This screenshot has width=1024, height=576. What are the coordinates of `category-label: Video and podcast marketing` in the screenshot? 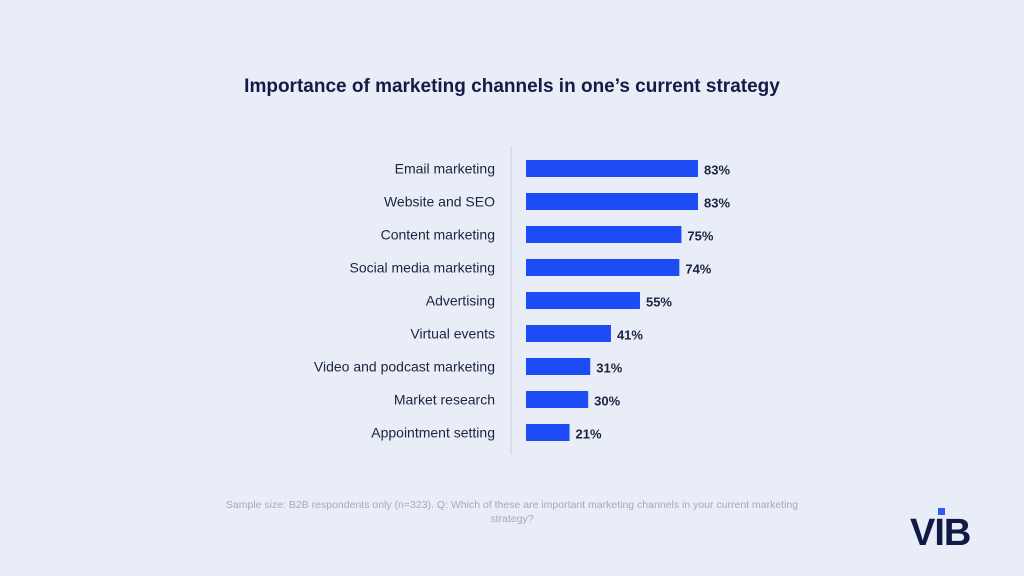 It's located at (404, 367).